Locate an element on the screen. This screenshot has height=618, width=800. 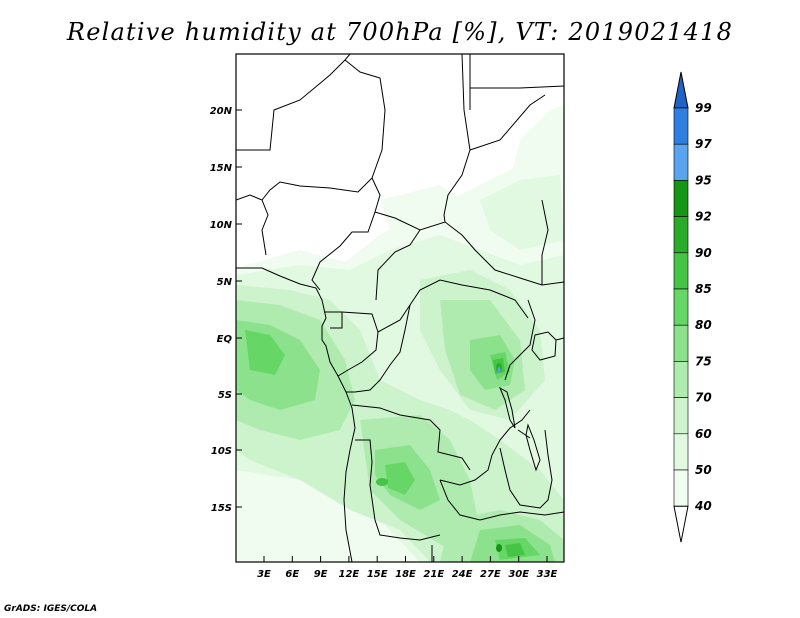
lon-label: 6E is located at coordinates (292, 574).